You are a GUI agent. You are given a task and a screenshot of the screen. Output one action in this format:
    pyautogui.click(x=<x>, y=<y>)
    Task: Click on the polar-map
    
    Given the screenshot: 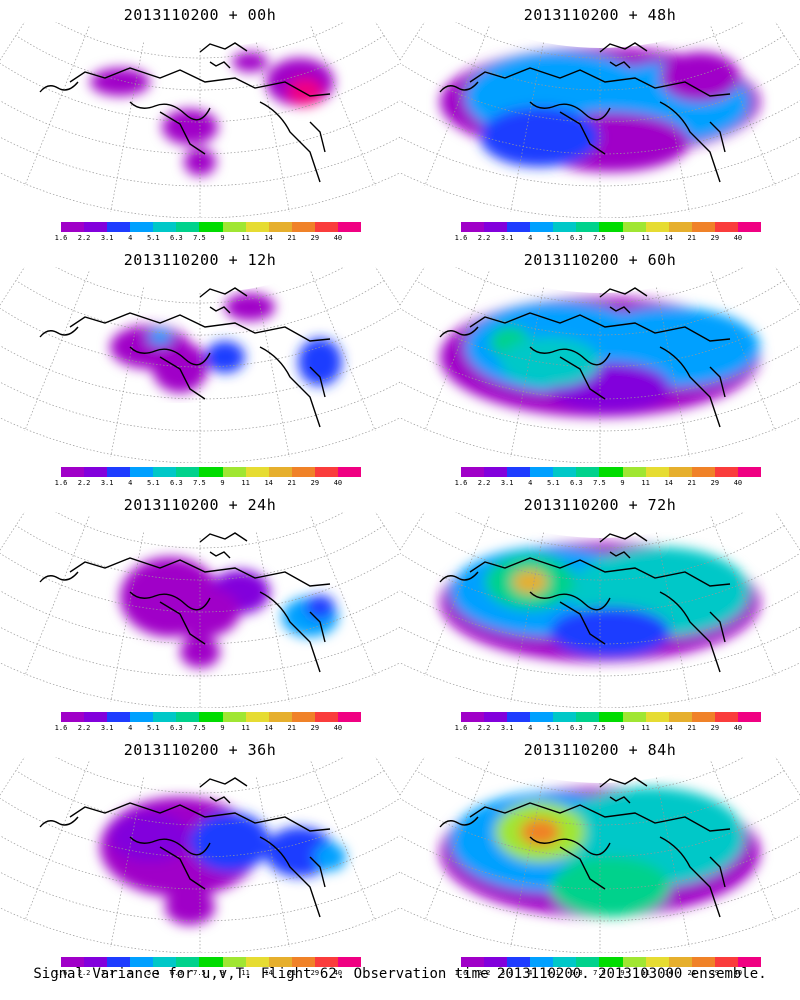 What is the action you would take?
    pyautogui.click(x=200, y=120)
    